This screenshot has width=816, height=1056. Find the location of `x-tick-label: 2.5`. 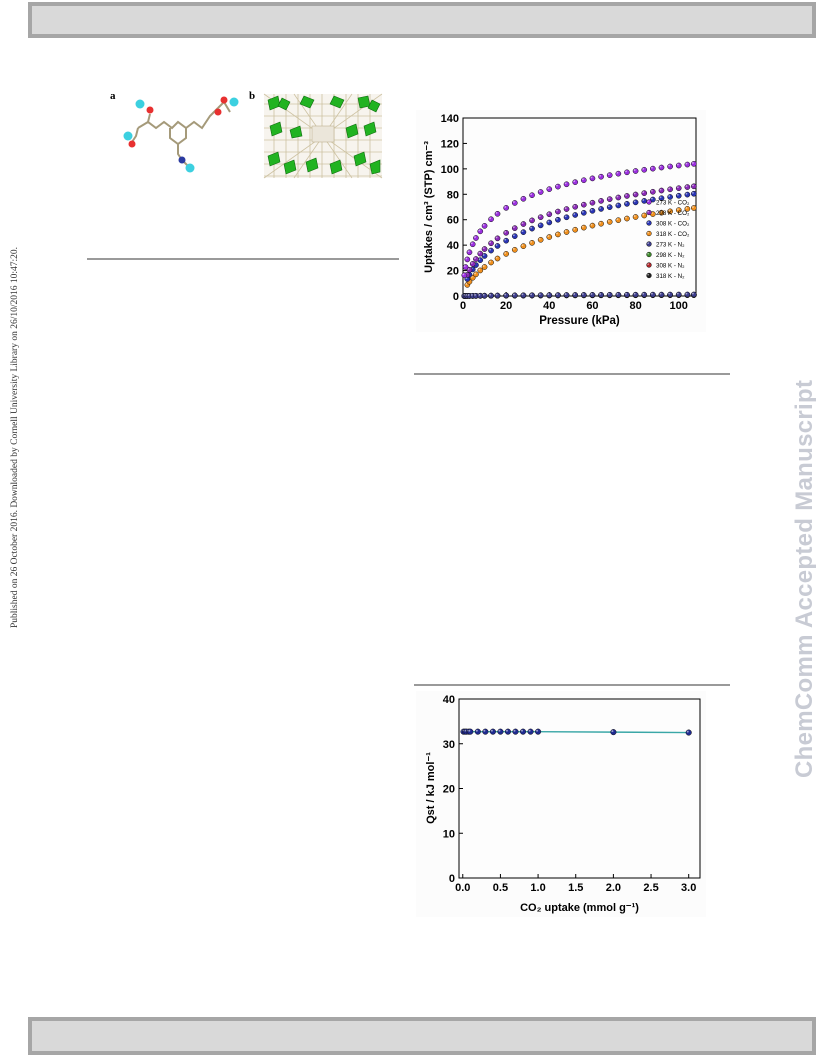

x-tick-label: 2.5 is located at coordinates (650, 888).